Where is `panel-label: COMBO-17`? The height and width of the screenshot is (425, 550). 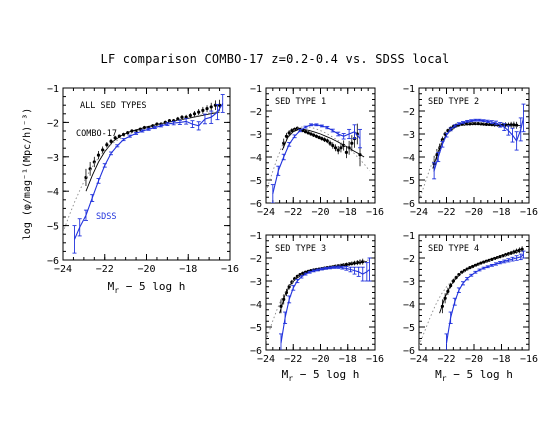
panel-label: COMBO-17 is located at coordinates (96, 134).